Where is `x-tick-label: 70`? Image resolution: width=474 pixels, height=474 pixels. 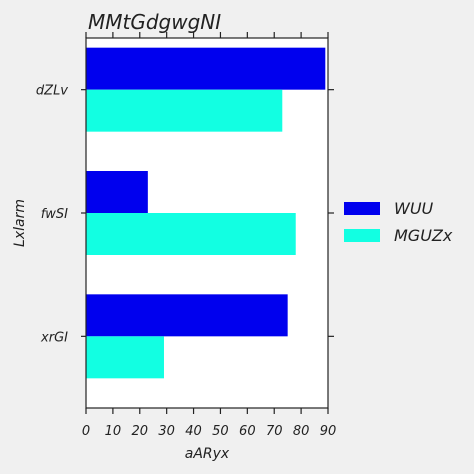 x-tick-label: 70 is located at coordinates (274, 431).